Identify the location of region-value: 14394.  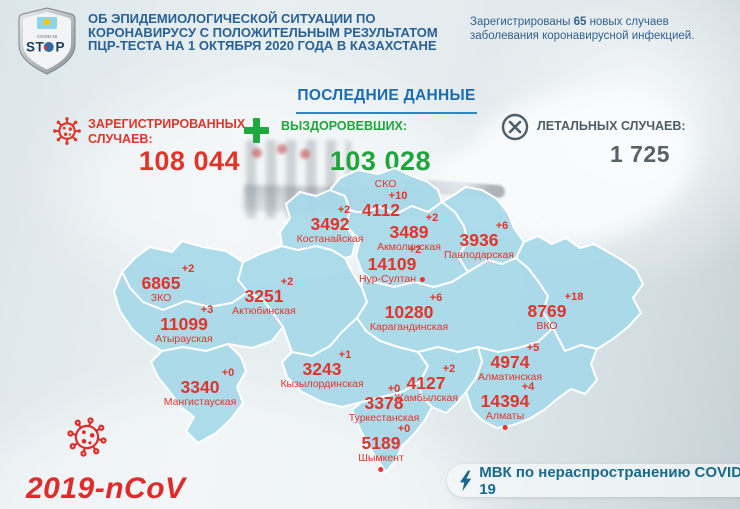
(505, 401).